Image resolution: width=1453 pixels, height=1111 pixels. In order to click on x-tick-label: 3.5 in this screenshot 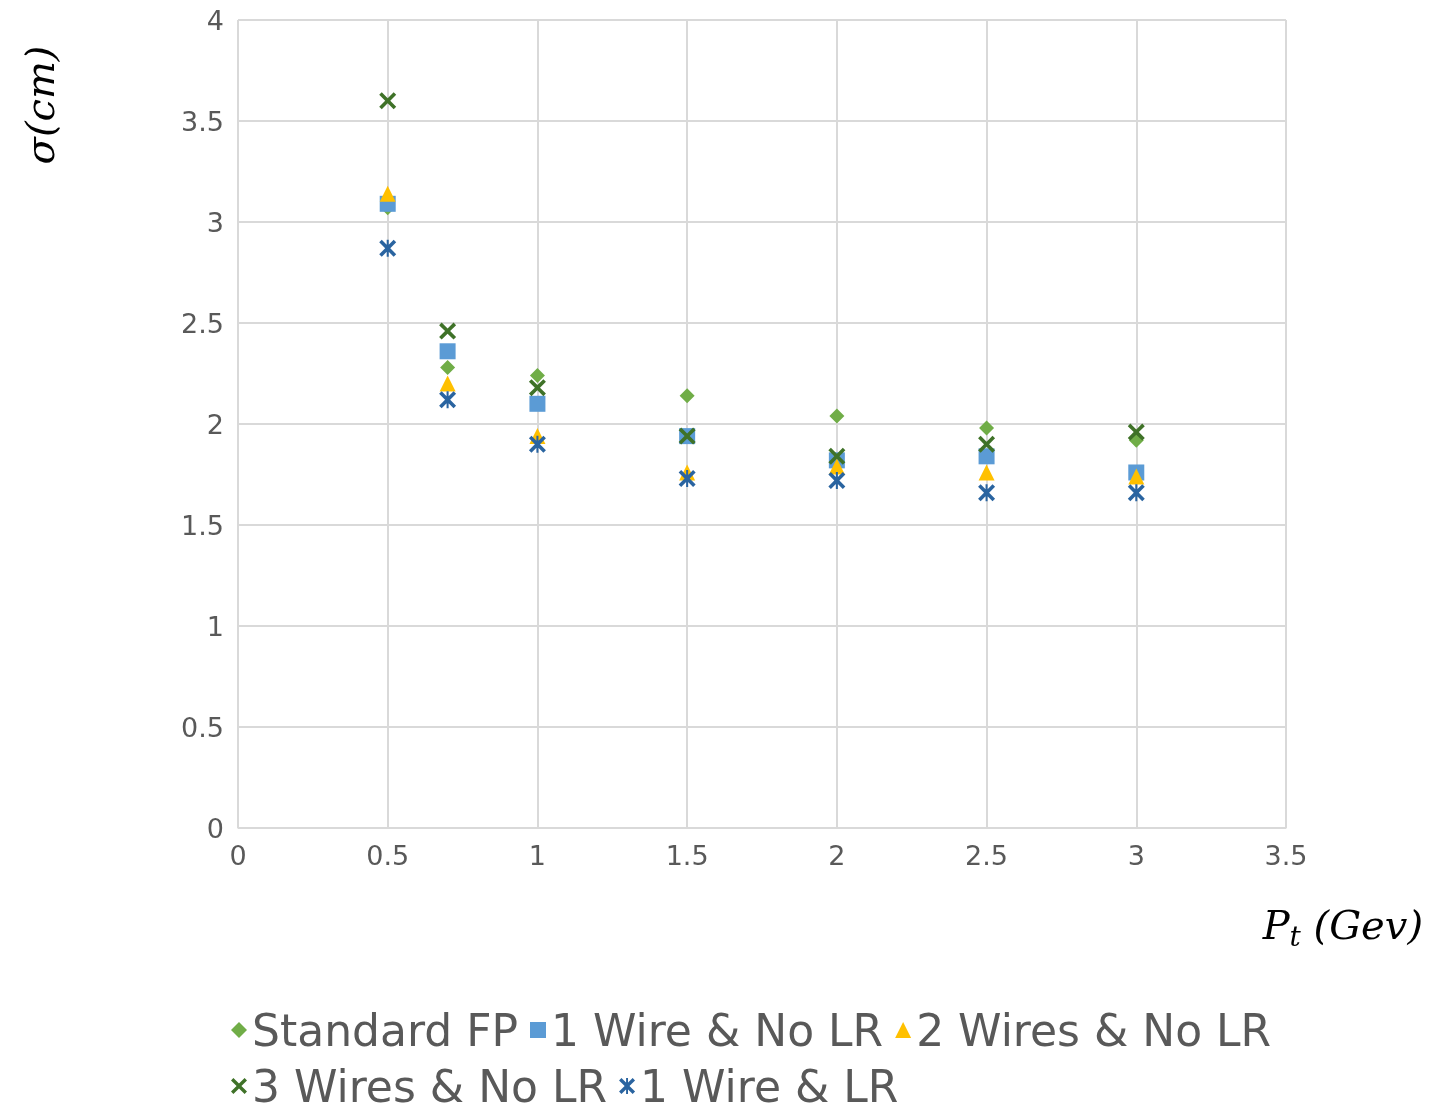, I will do `click(1286, 855)`.